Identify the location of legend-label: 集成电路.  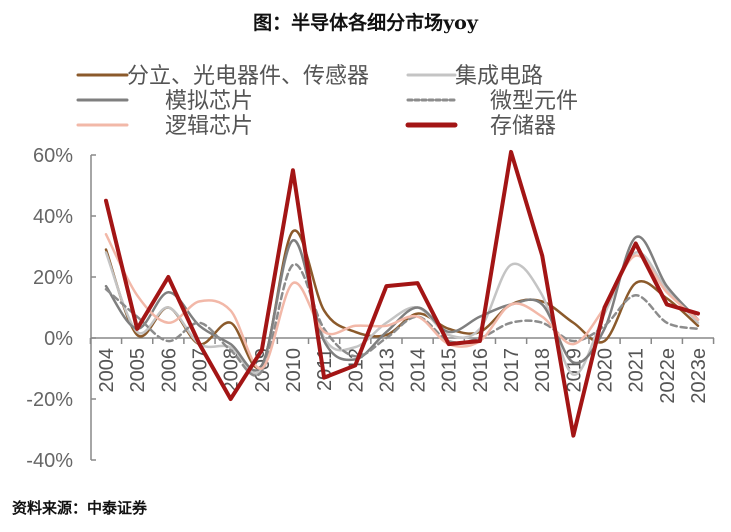
(499, 76).